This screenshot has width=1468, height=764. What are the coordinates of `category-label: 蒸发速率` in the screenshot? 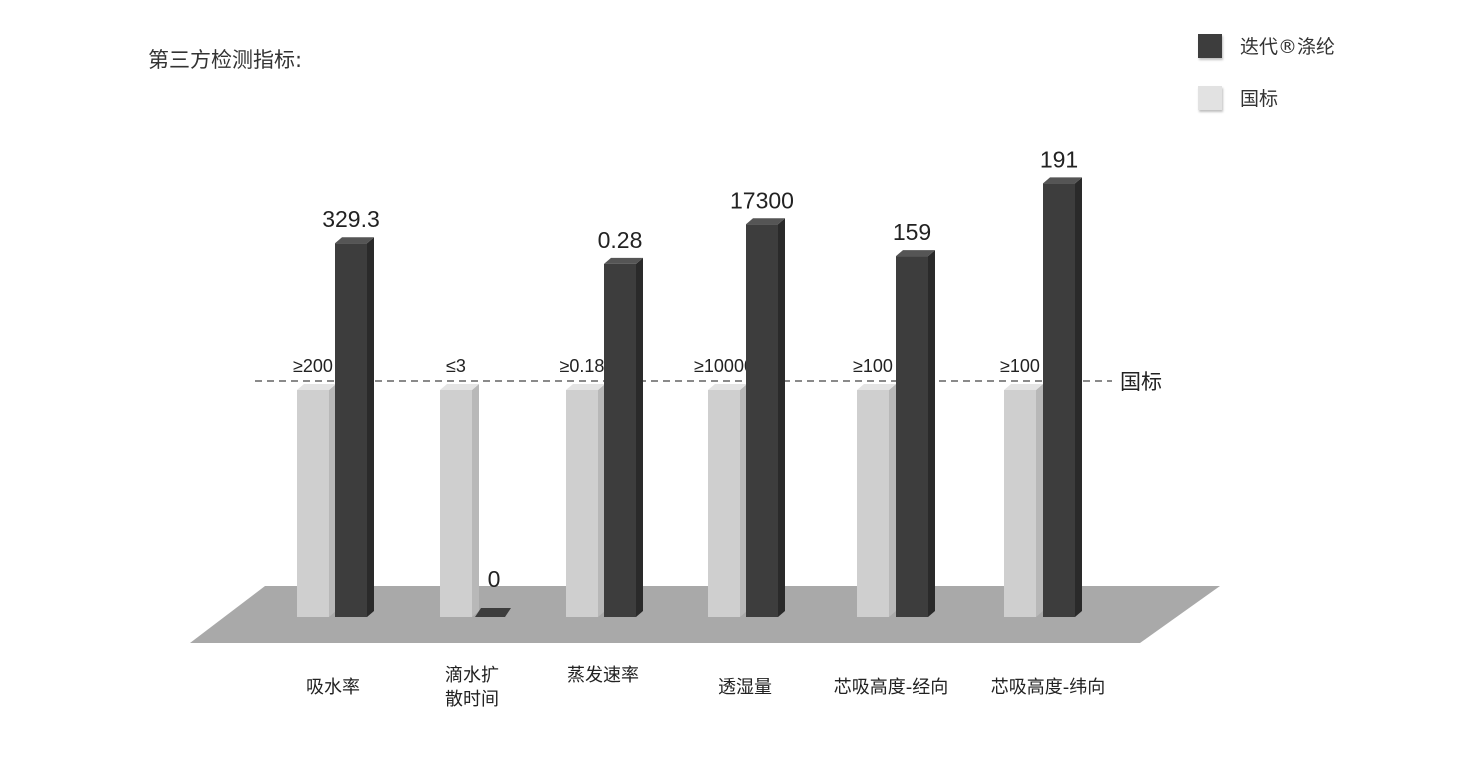 It's located at (603, 675).